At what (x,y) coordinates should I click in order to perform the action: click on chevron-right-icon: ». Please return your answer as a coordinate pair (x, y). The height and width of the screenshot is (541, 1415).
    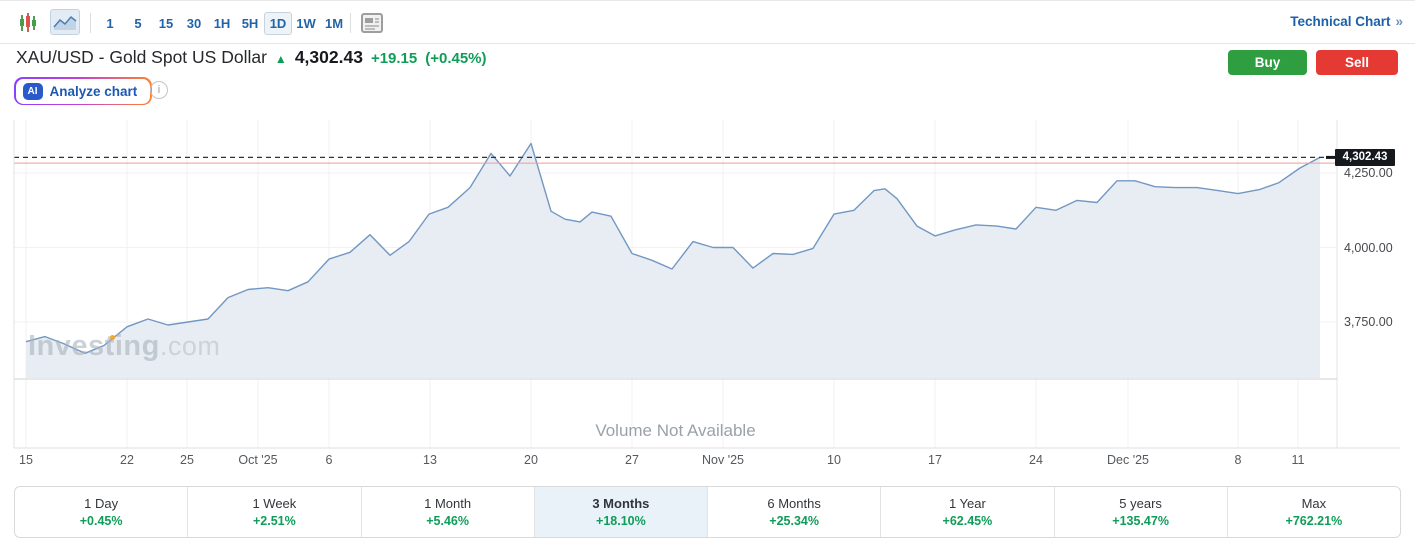
    Looking at the image, I should click on (1399, 21).